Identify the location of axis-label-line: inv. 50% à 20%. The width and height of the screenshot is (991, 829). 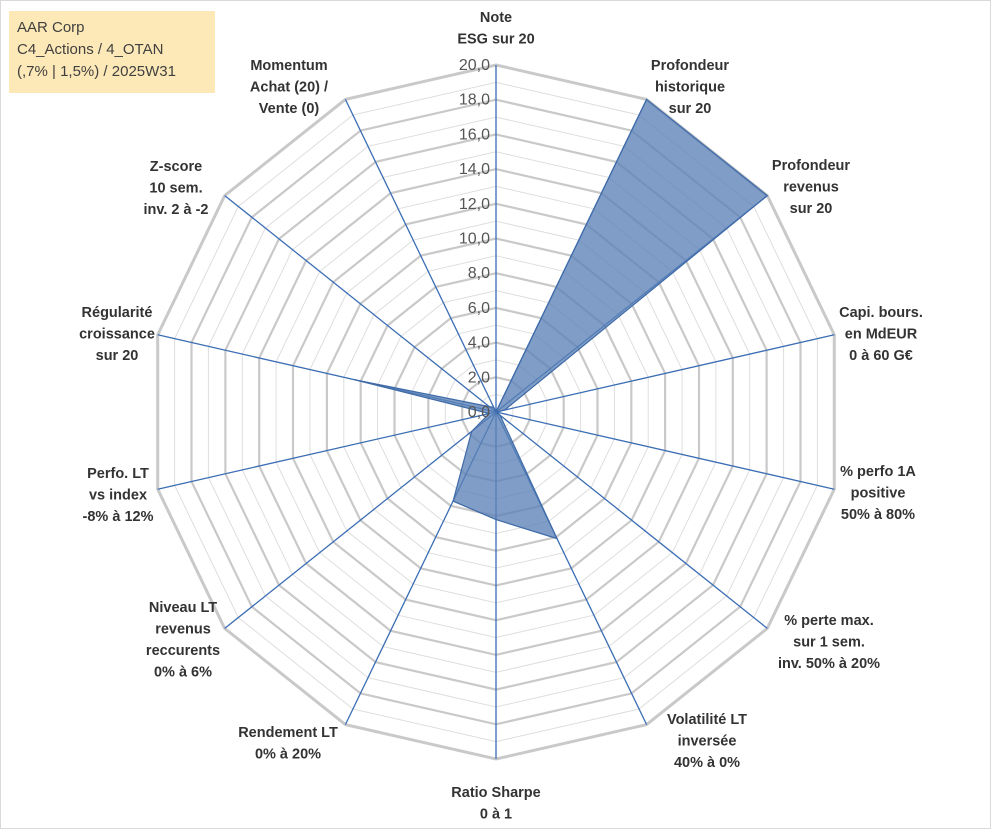
(829, 664).